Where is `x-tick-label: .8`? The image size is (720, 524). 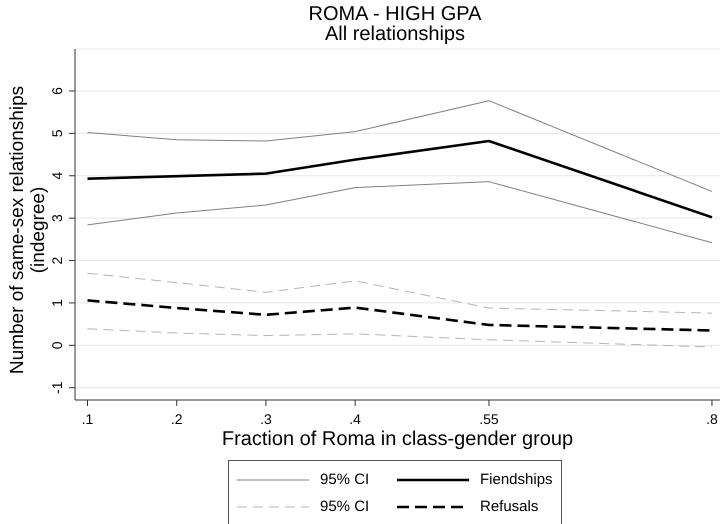
x-tick-label: .8 is located at coordinates (712, 419).